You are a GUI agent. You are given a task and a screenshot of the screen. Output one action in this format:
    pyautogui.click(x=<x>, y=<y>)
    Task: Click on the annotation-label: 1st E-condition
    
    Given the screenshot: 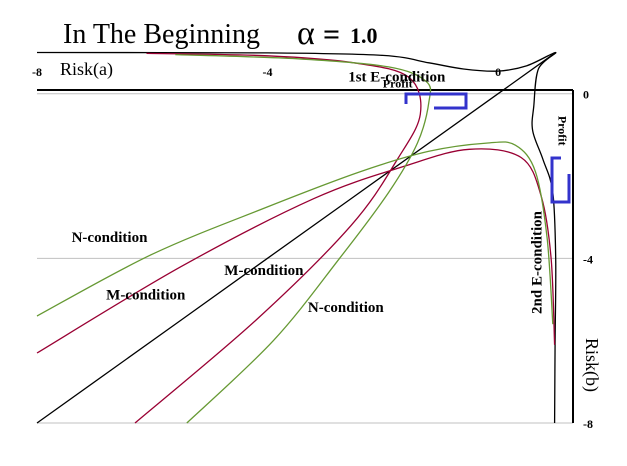 What is the action you would take?
    pyautogui.click(x=397, y=77)
    